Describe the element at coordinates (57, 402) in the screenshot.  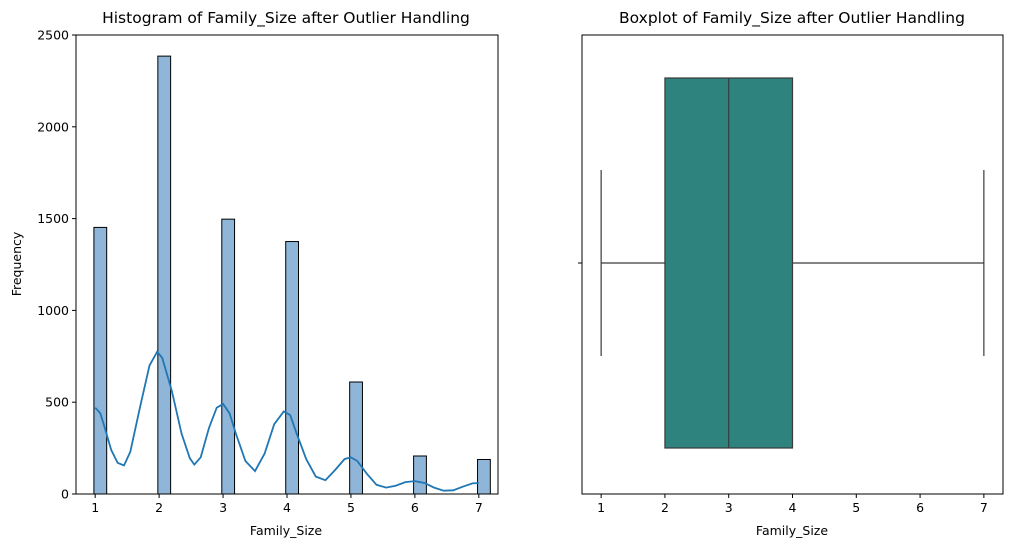
I see `y-tick-label: 500` at that location.